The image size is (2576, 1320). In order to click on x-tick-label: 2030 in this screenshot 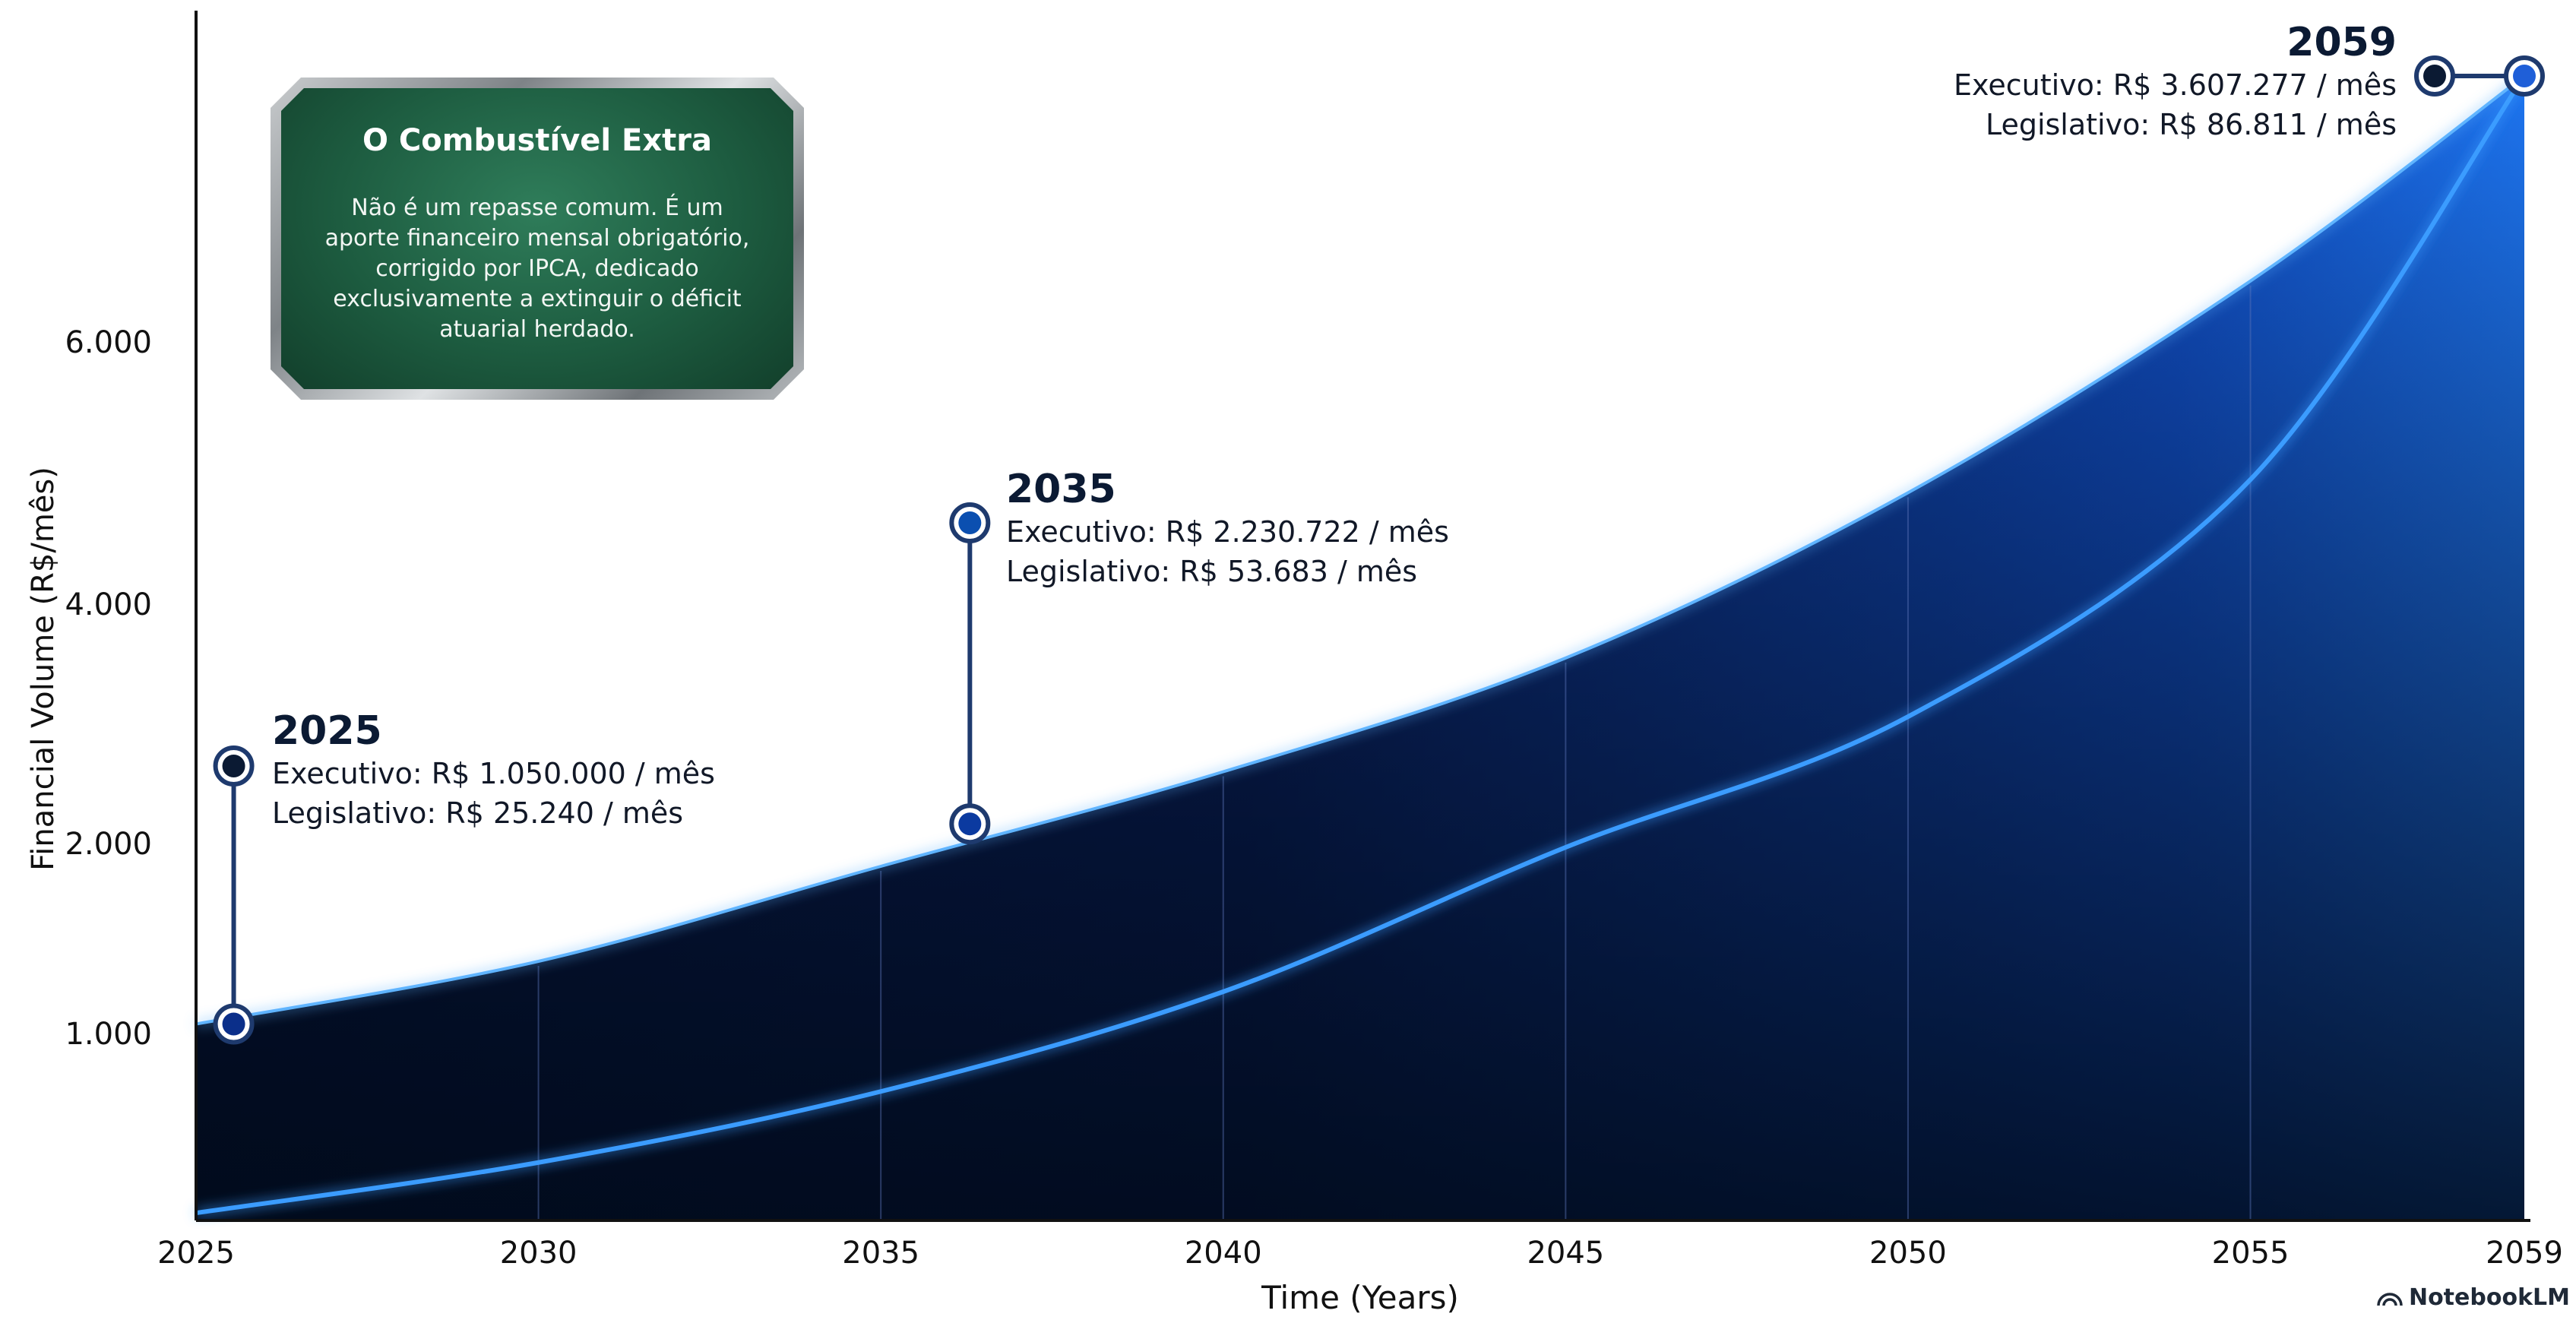, I will do `click(539, 1253)`.